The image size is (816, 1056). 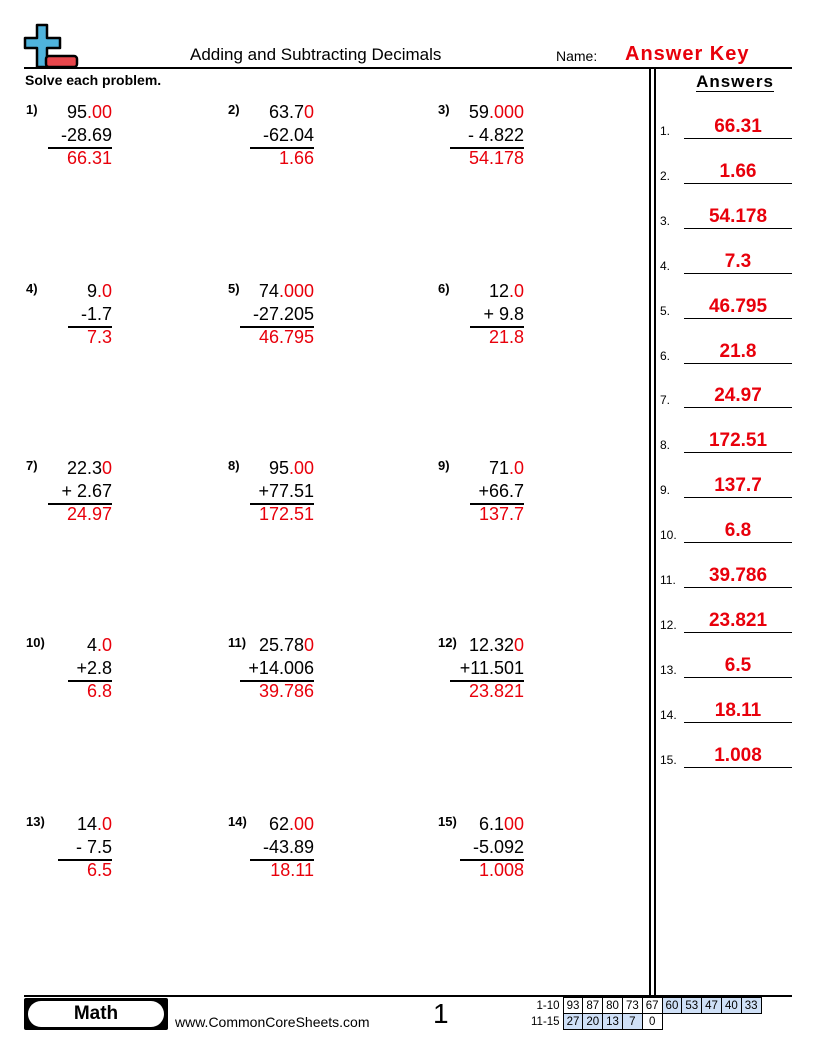 I want to click on answer-number: 15., so click(x=668, y=759).